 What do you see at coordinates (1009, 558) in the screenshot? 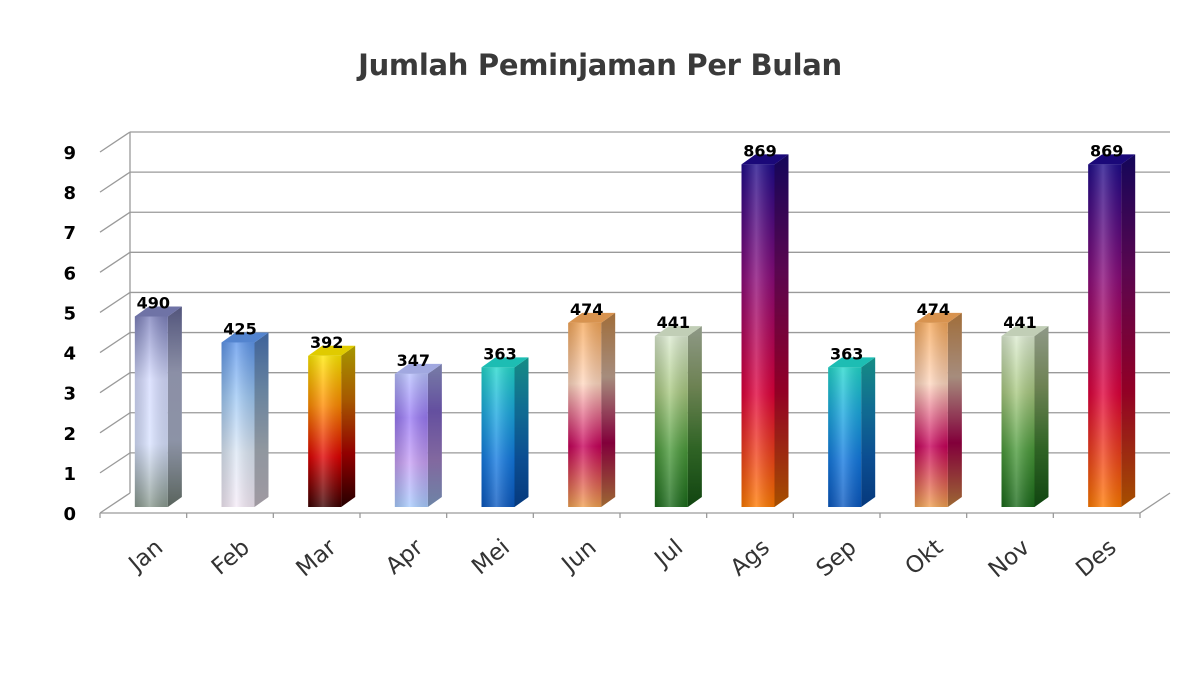
I see `x-tick-label: Nov` at bounding box center [1009, 558].